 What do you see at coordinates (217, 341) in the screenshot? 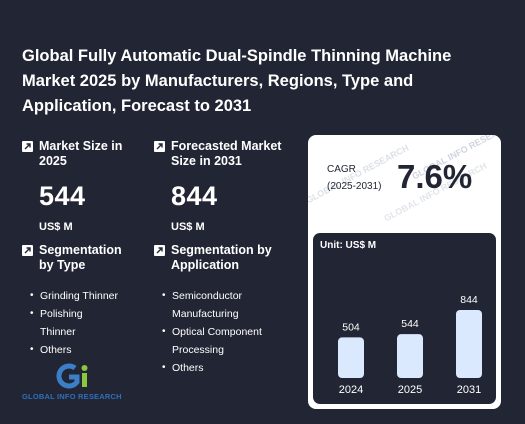
I see `list-item: Optical Component Processing` at bounding box center [217, 341].